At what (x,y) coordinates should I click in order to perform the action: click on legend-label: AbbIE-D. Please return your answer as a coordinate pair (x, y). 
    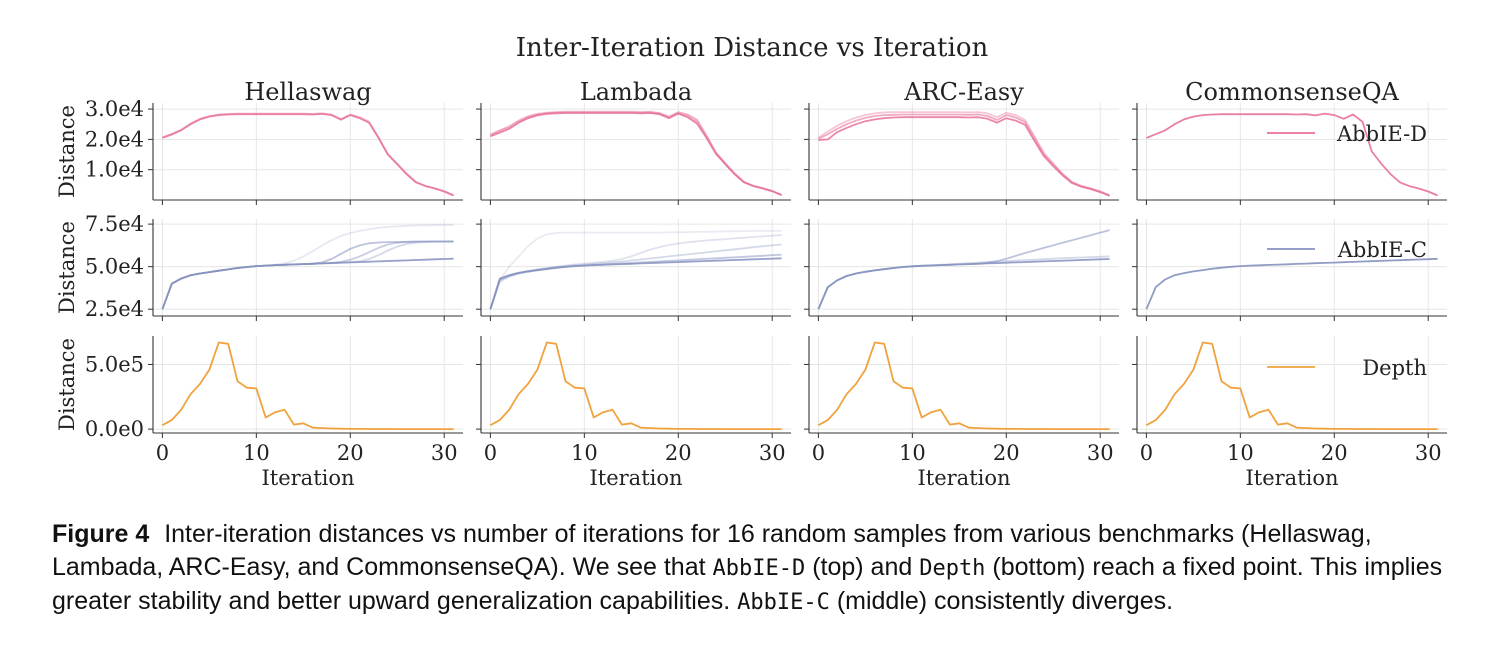
    Looking at the image, I should click on (1381, 134).